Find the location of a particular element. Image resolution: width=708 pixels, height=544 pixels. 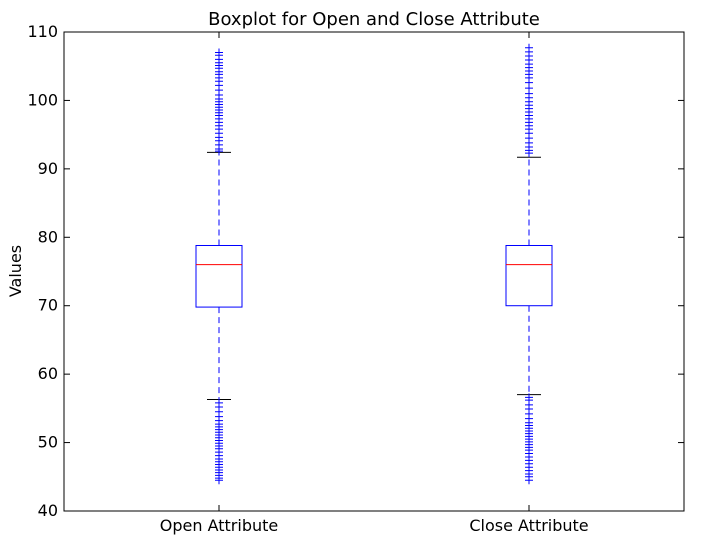

y-tick-label: 110 is located at coordinates (42, 31).